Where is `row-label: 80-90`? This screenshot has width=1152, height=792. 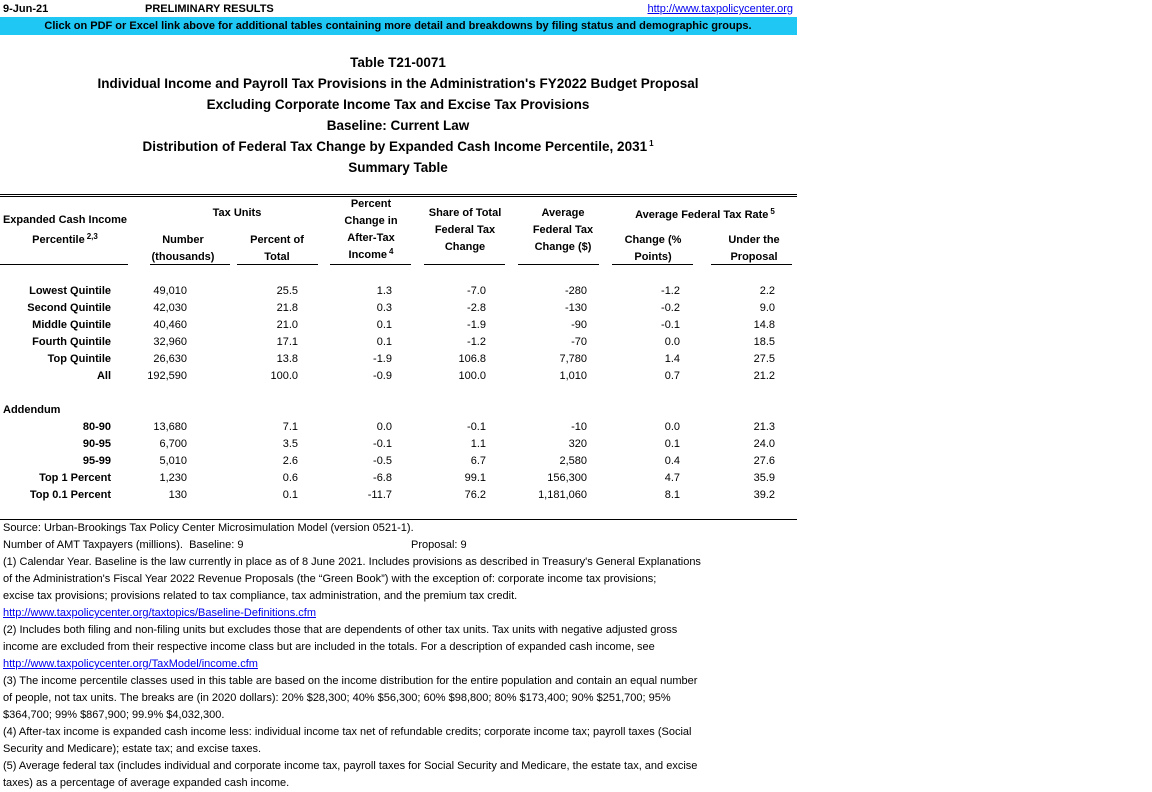
row-label: 80-90 is located at coordinates (96, 427).